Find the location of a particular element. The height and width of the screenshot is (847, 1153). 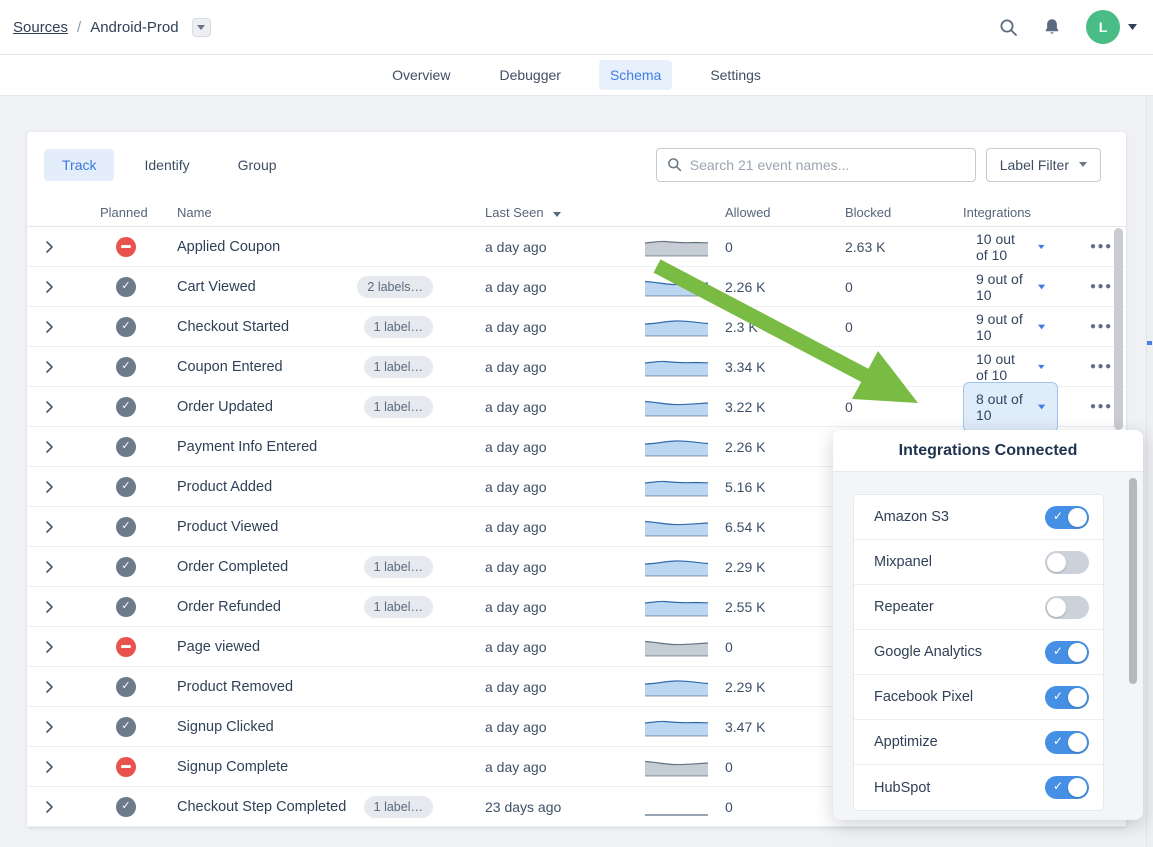

event-name: Applied Coupon is located at coordinates (229, 246).